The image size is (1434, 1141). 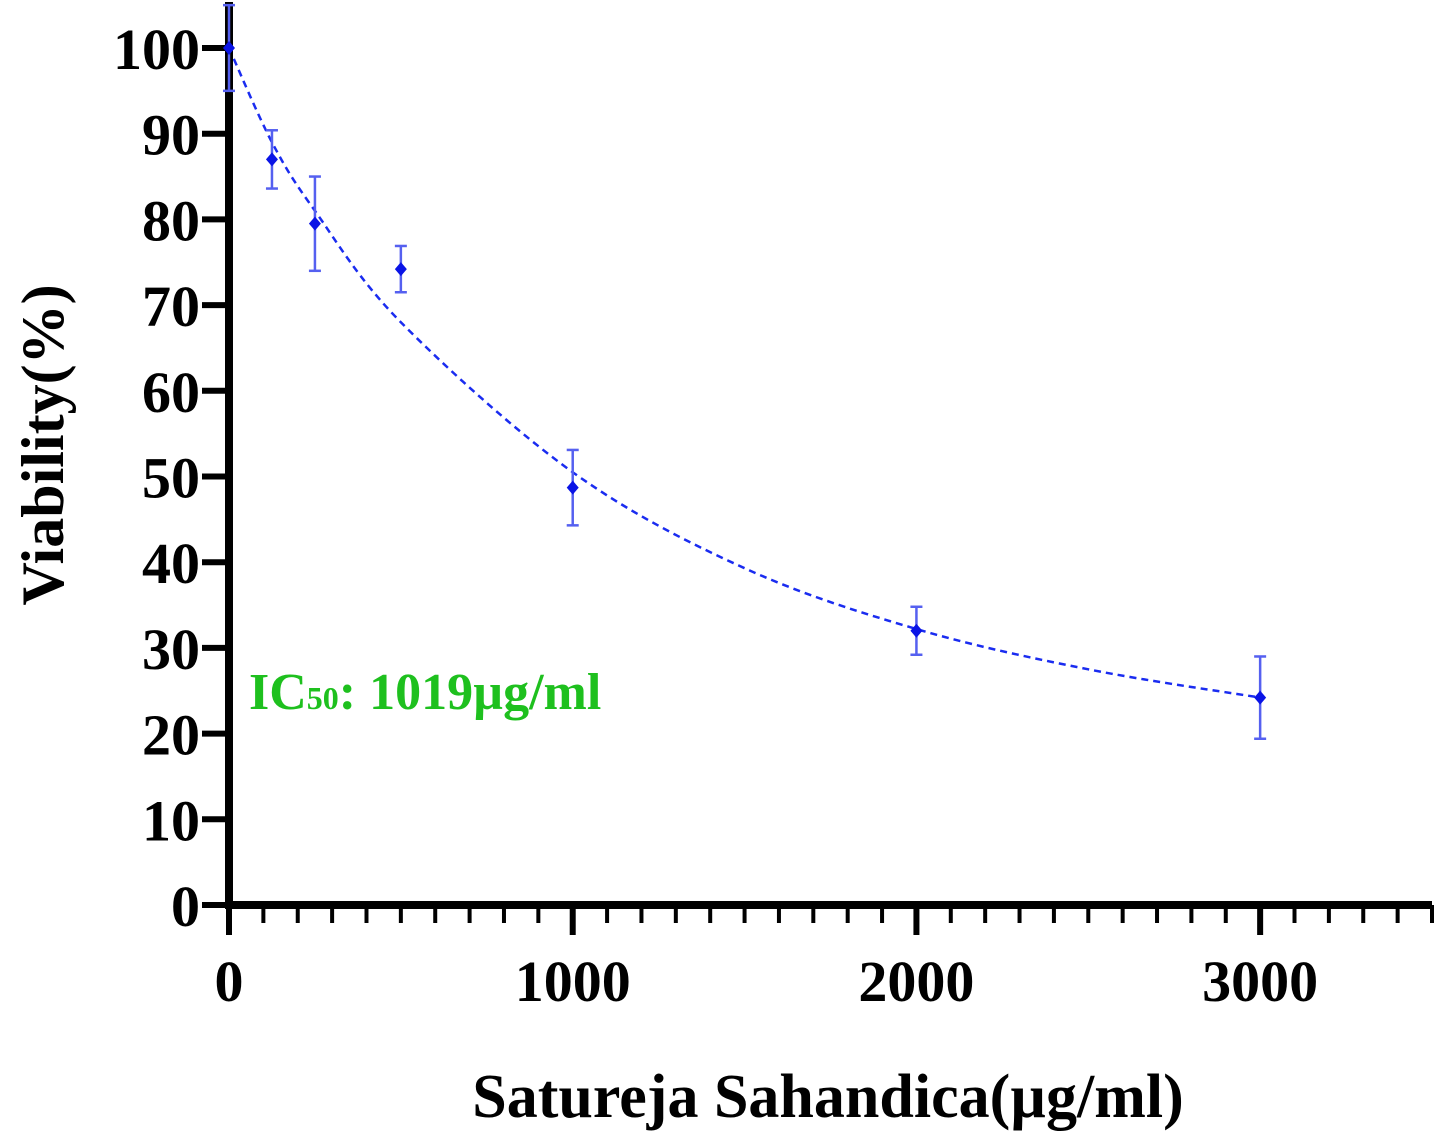 I want to click on y-tick-label: 30, so click(x=171, y=649).